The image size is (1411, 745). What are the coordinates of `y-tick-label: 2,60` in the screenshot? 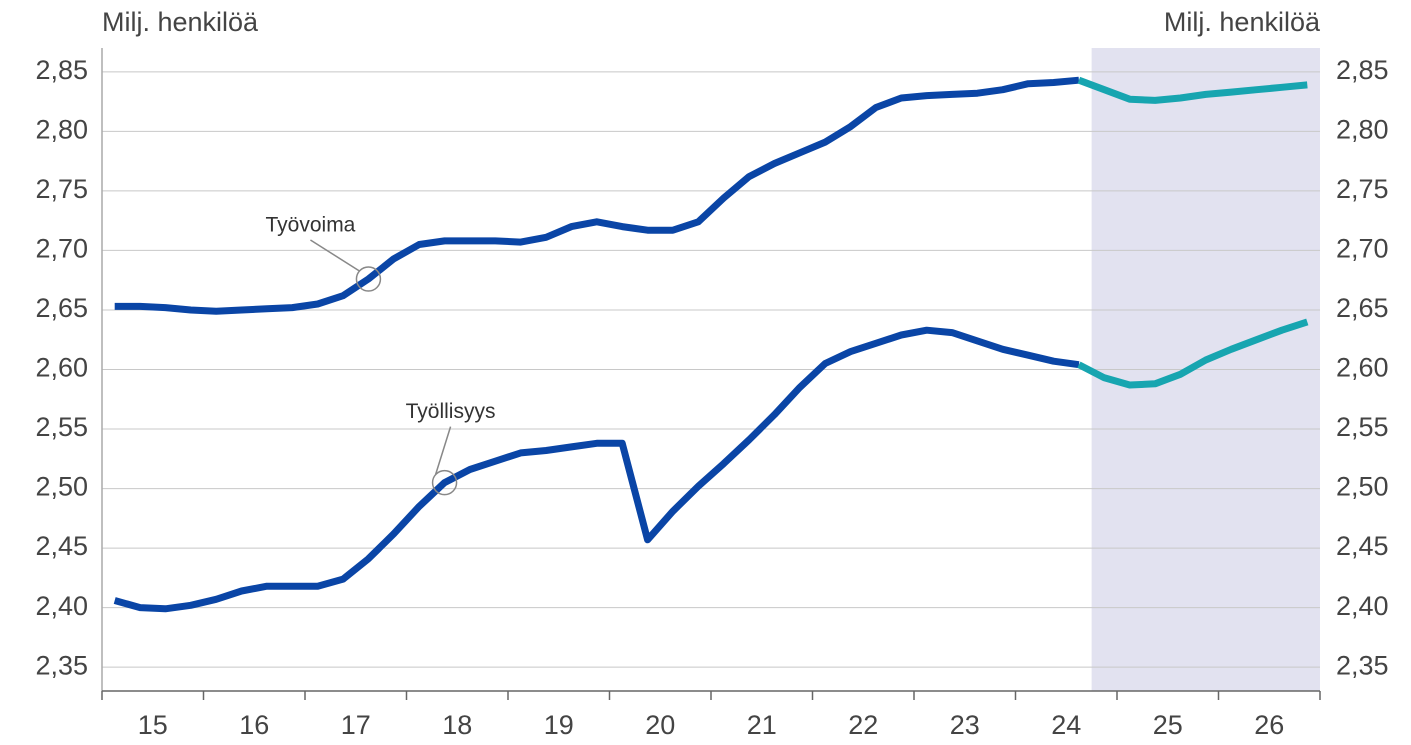 It's located at (61, 368).